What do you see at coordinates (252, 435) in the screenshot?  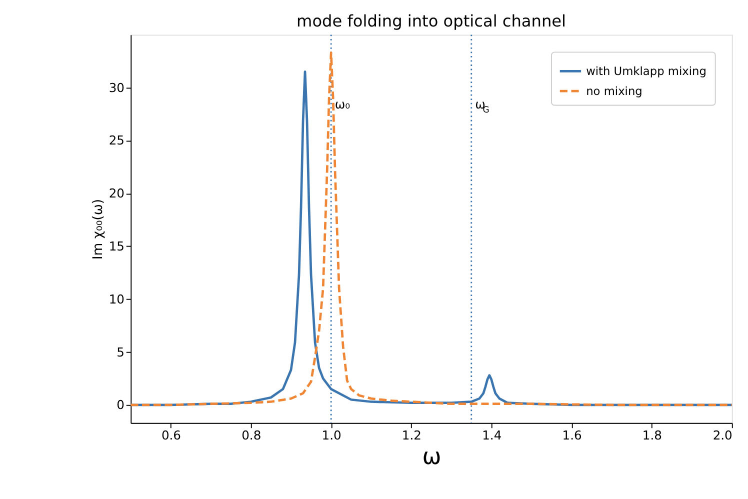 I see `x-tick-label: 0.8` at bounding box center [252, 435].